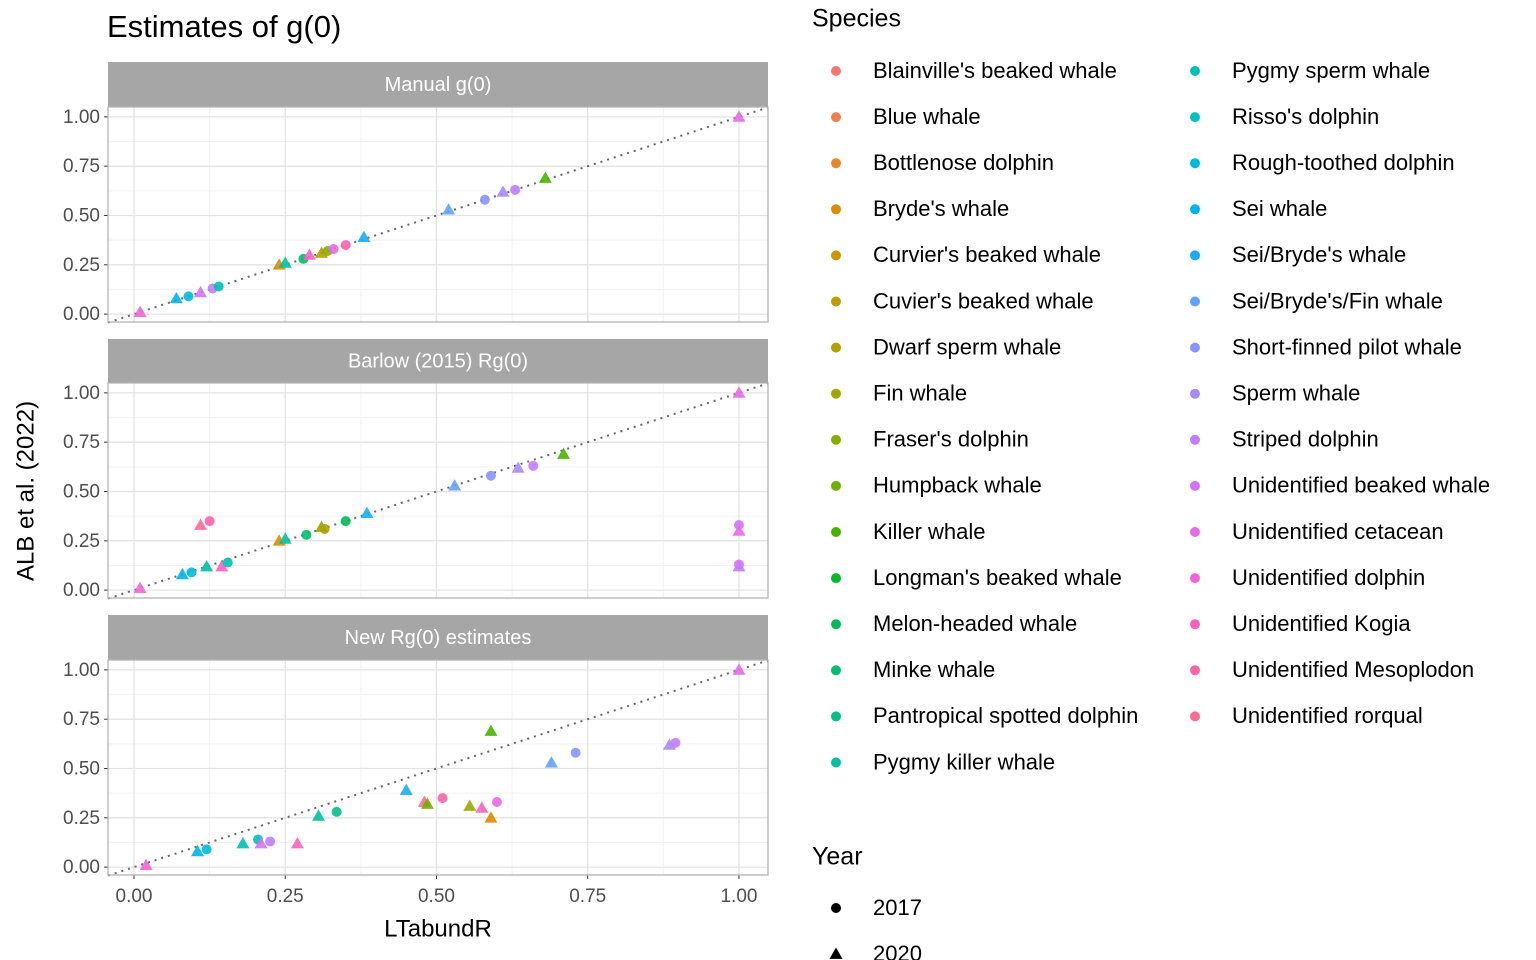 The height and width of the screenshot is (960, 1536). What do you see at coordinates (856, 19) in the screenshot?
I see `legend-title: Species` at bounding box center [856, 19].